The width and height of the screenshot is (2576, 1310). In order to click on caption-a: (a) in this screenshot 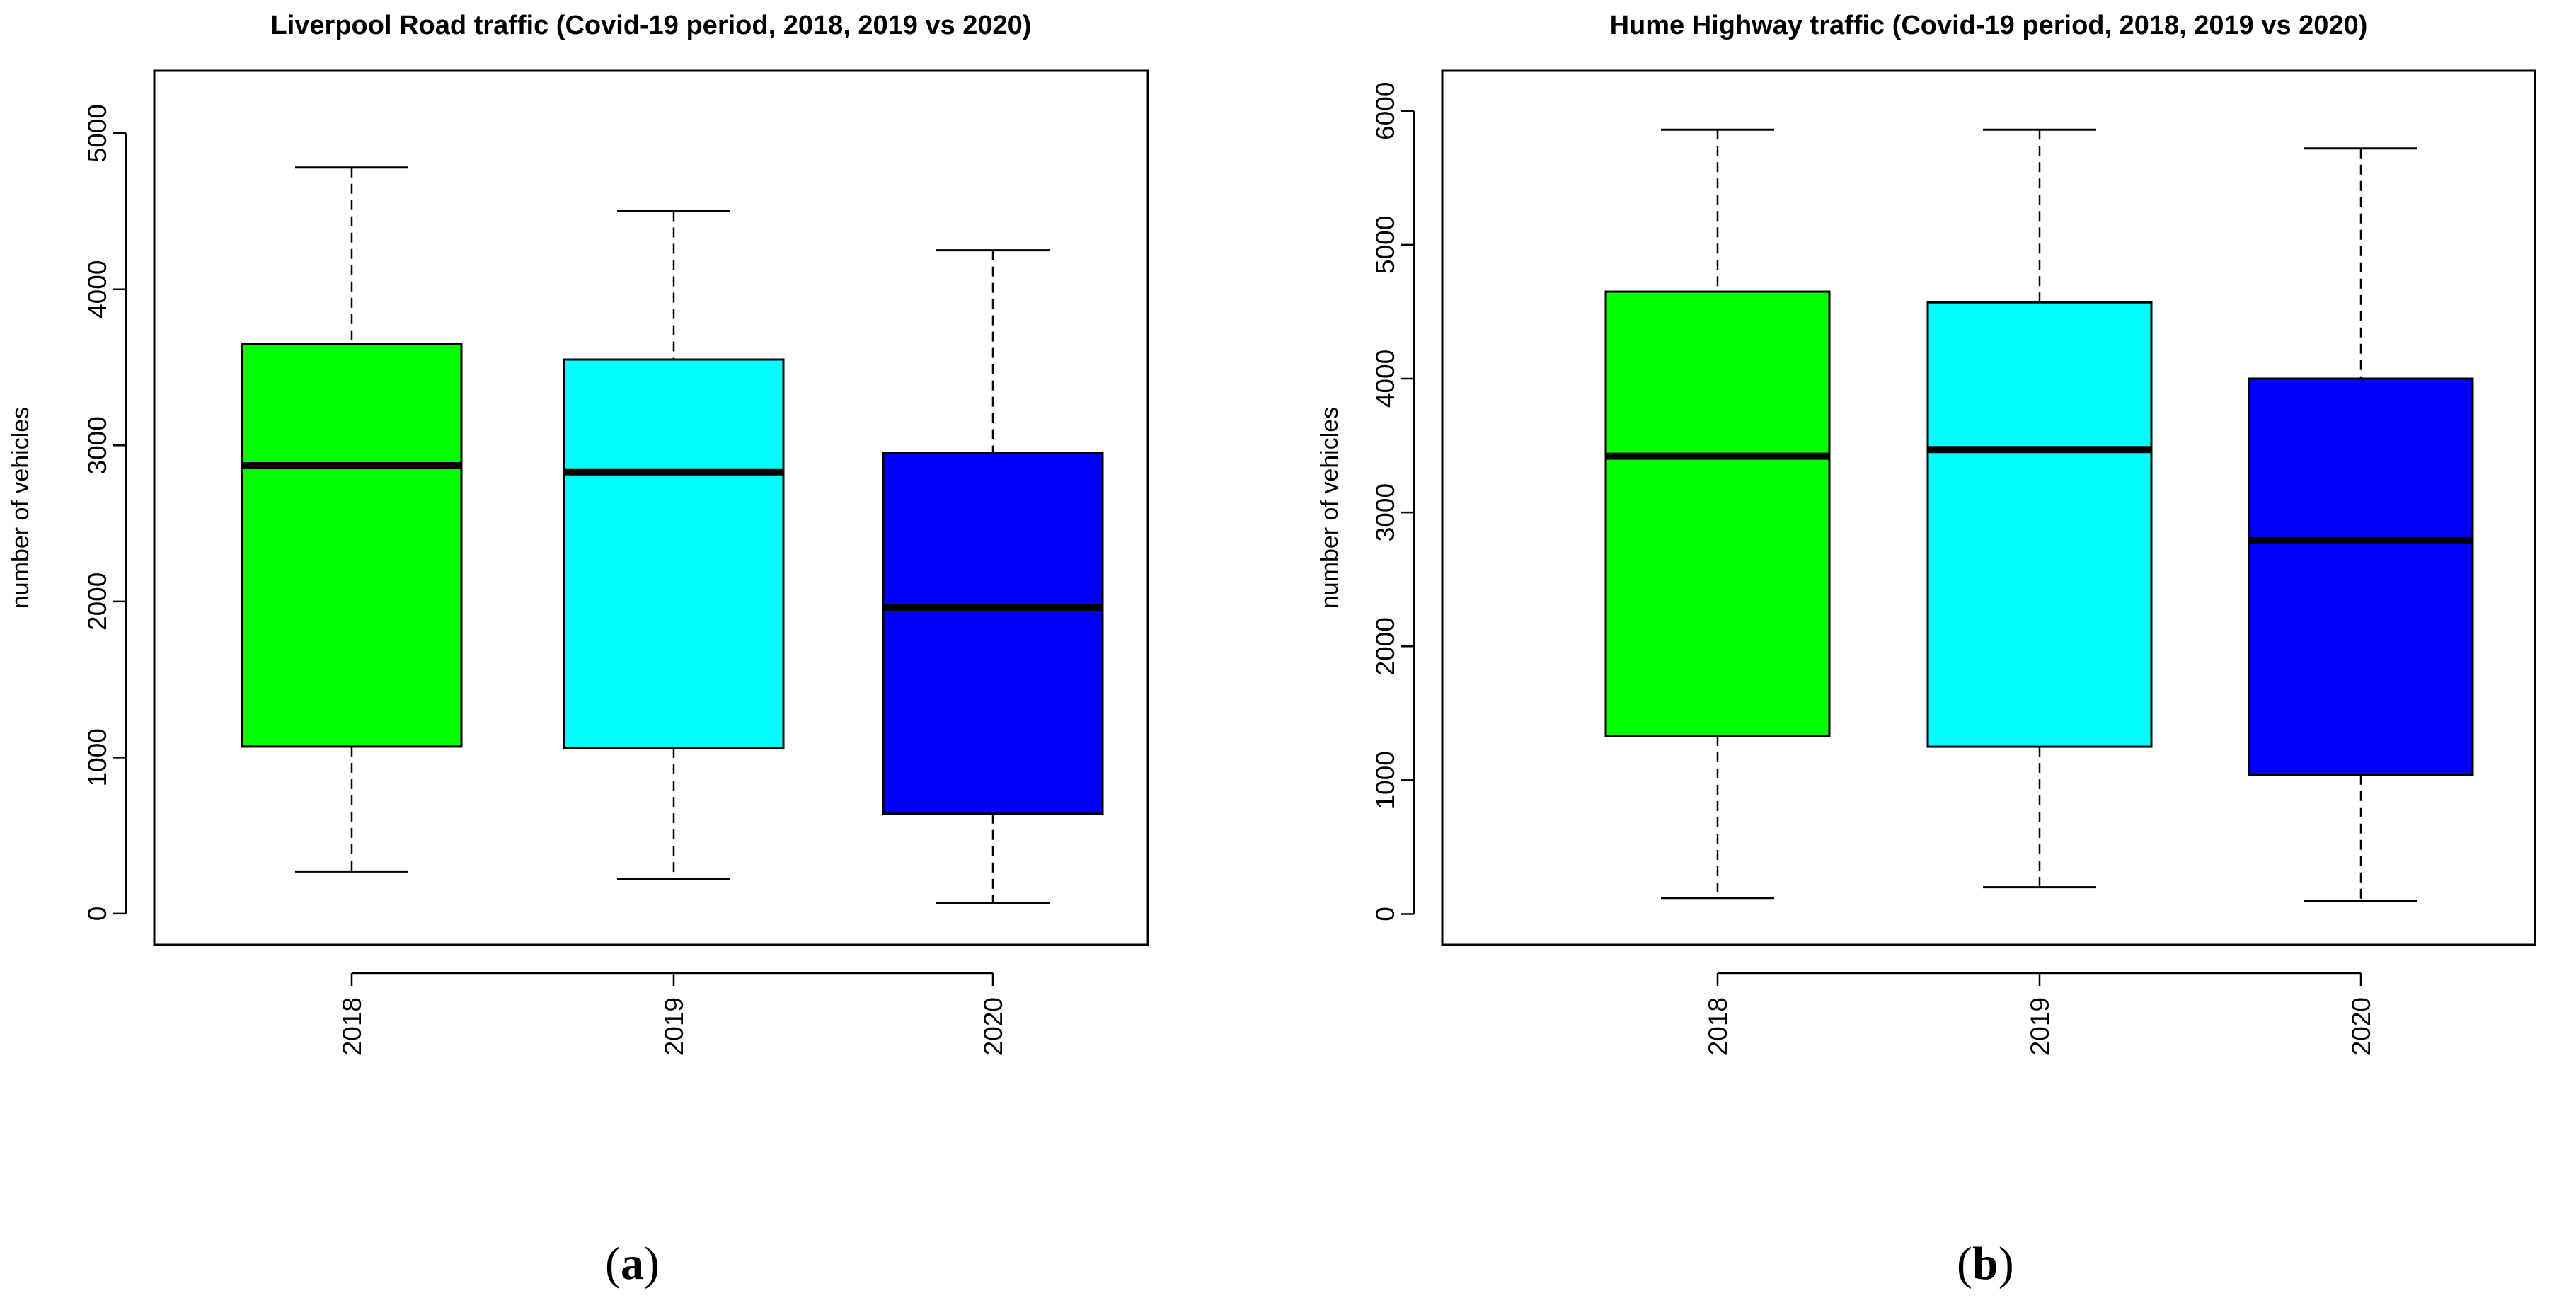, I will do `click(632, 1263)`.